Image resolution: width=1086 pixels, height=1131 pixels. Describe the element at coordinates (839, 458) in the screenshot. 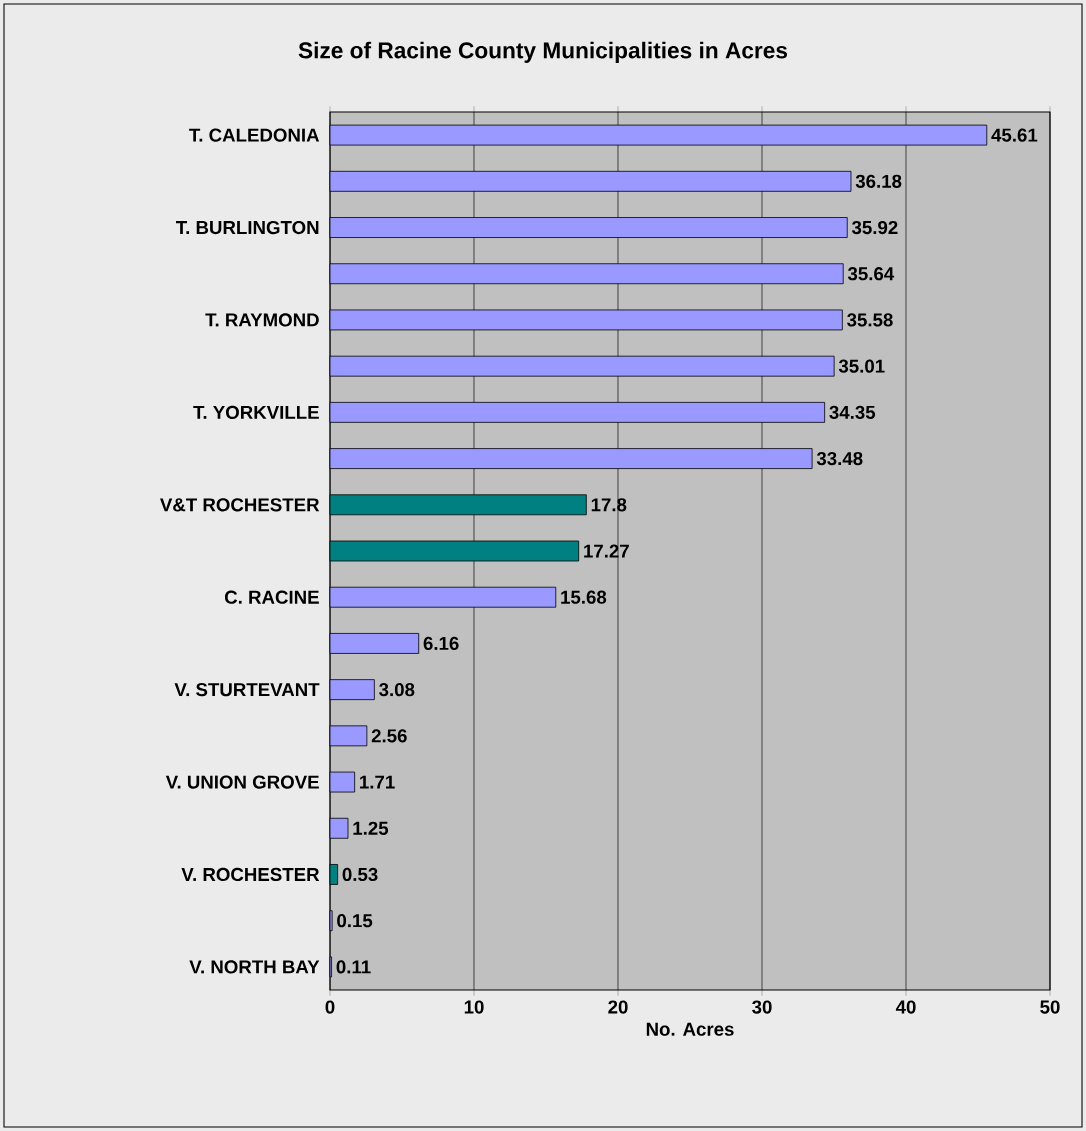

I see `data-label: 33.48` at that location.